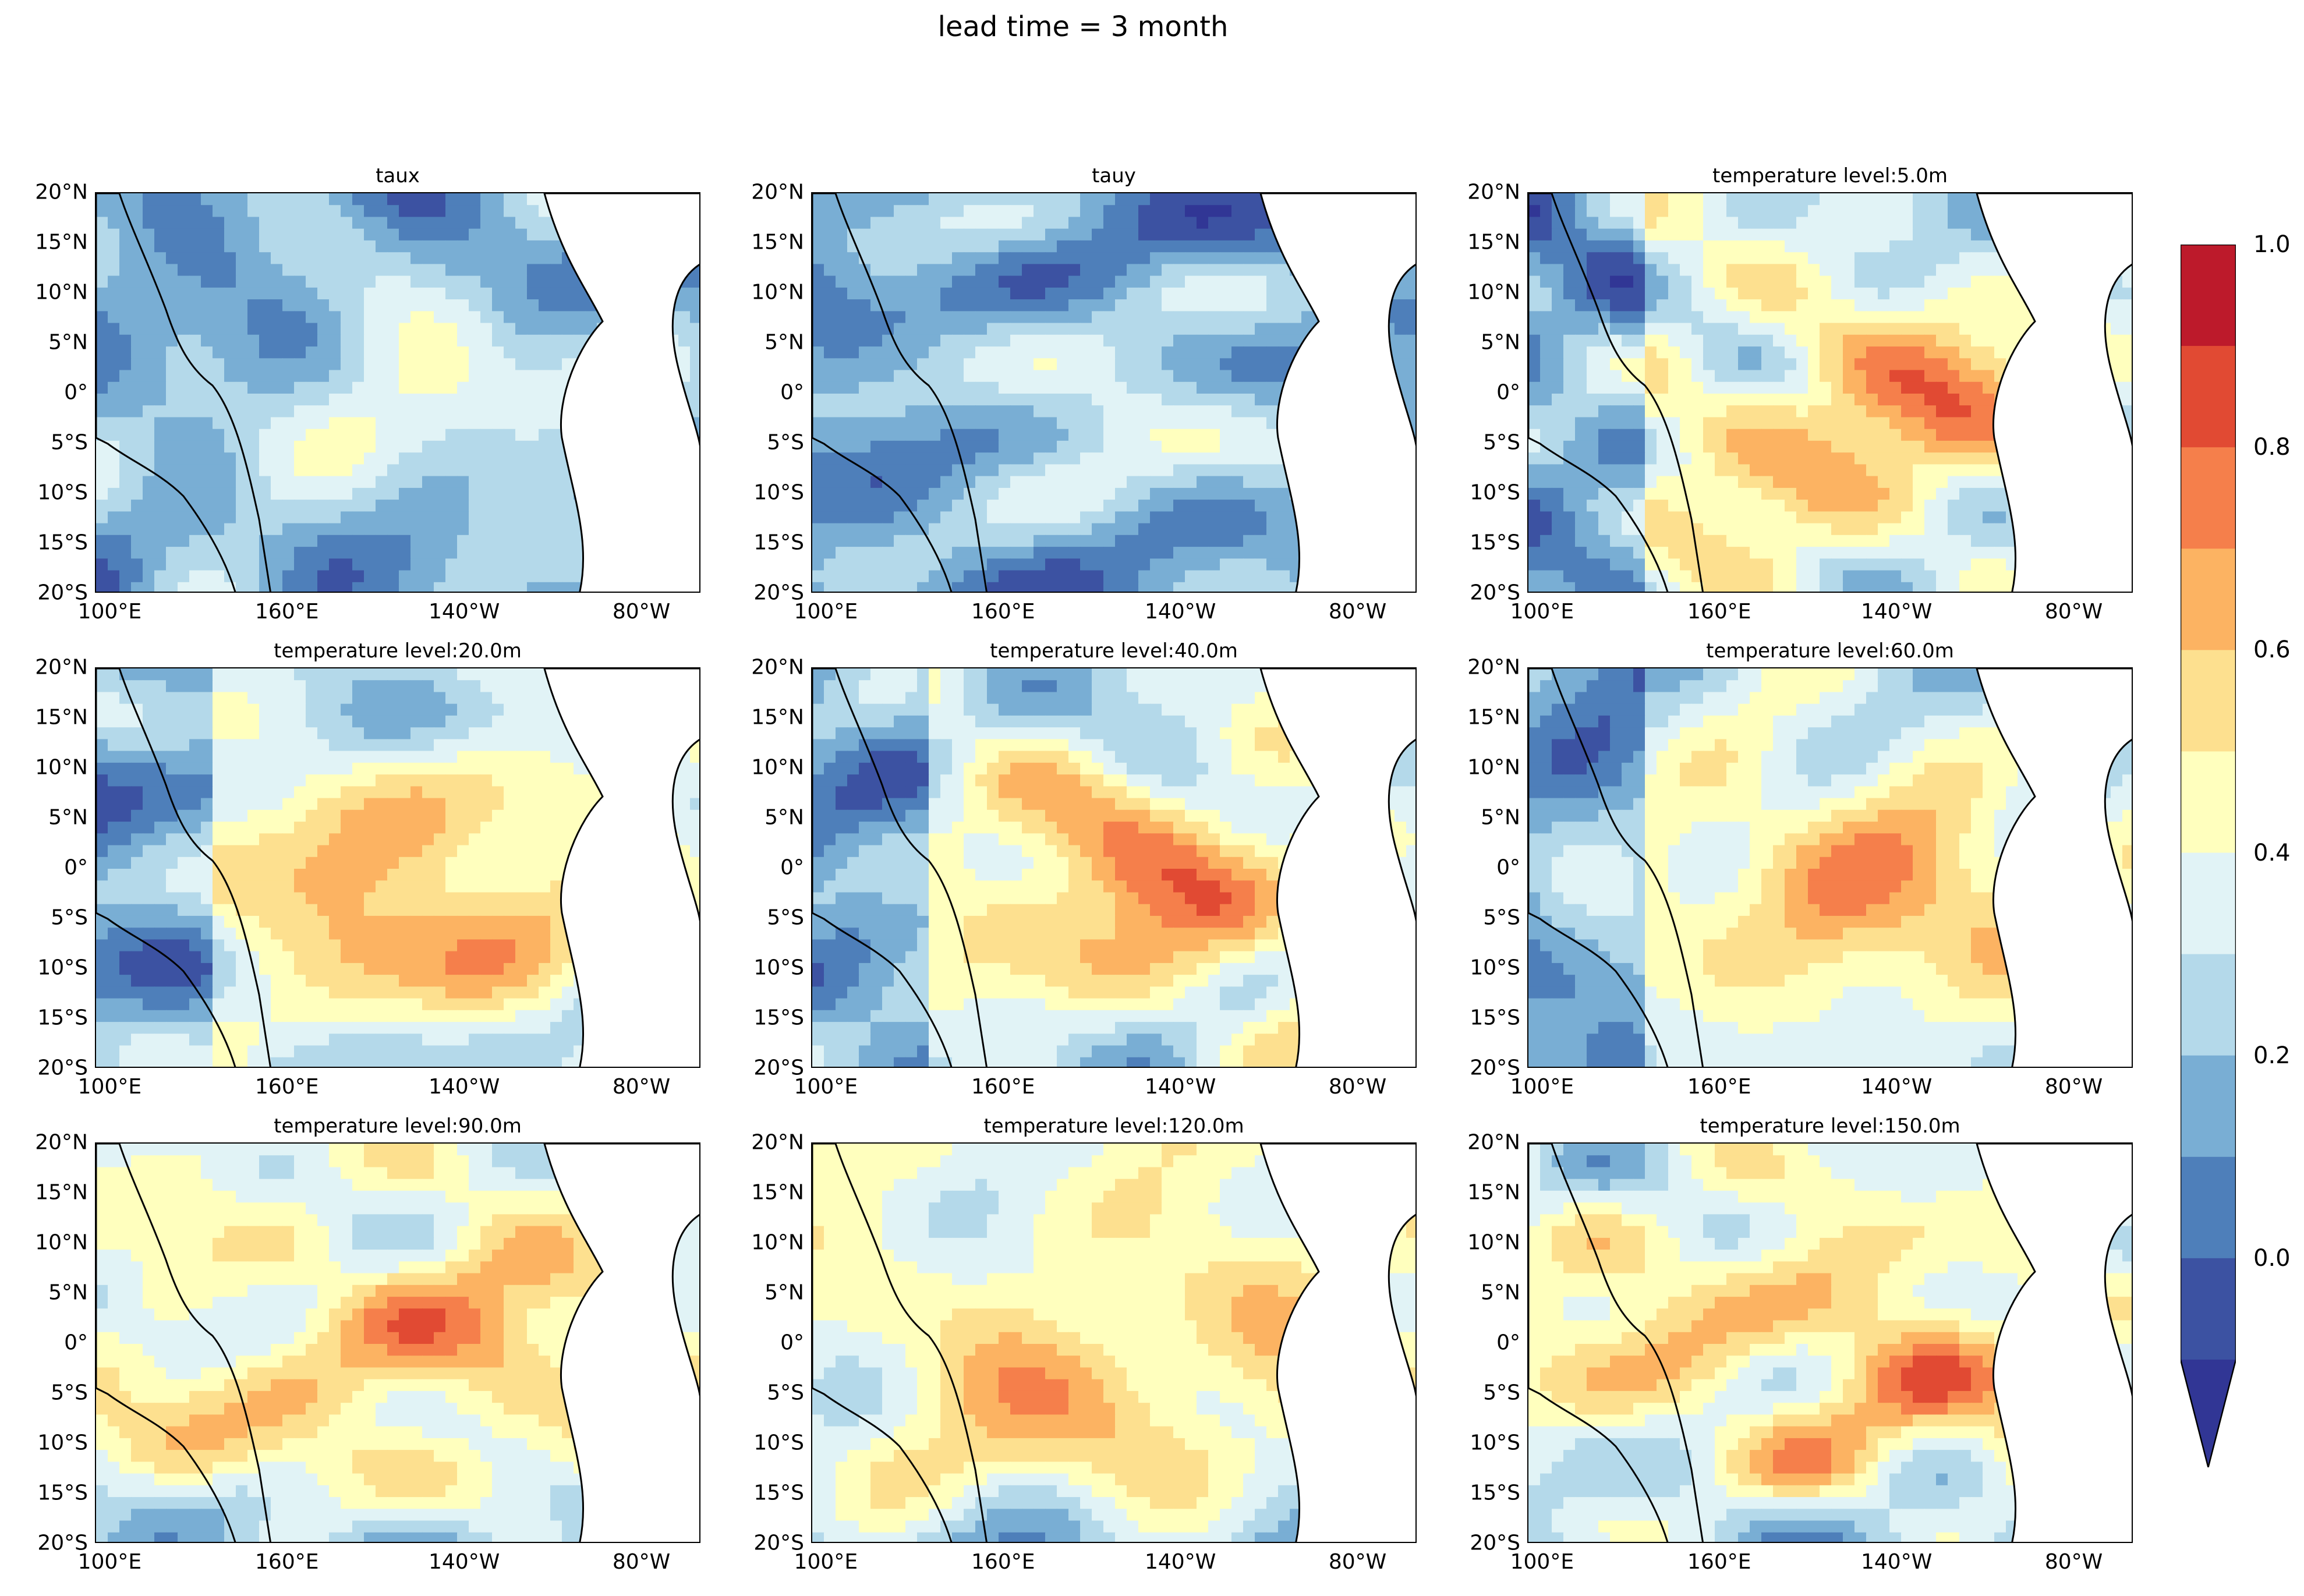 The image size is (2304, 1596). What do you see at coordinates (2272, 245) in the screenshot?
I see `colorbar-tick-label: 1.0` at bounding box center [2272, 245].